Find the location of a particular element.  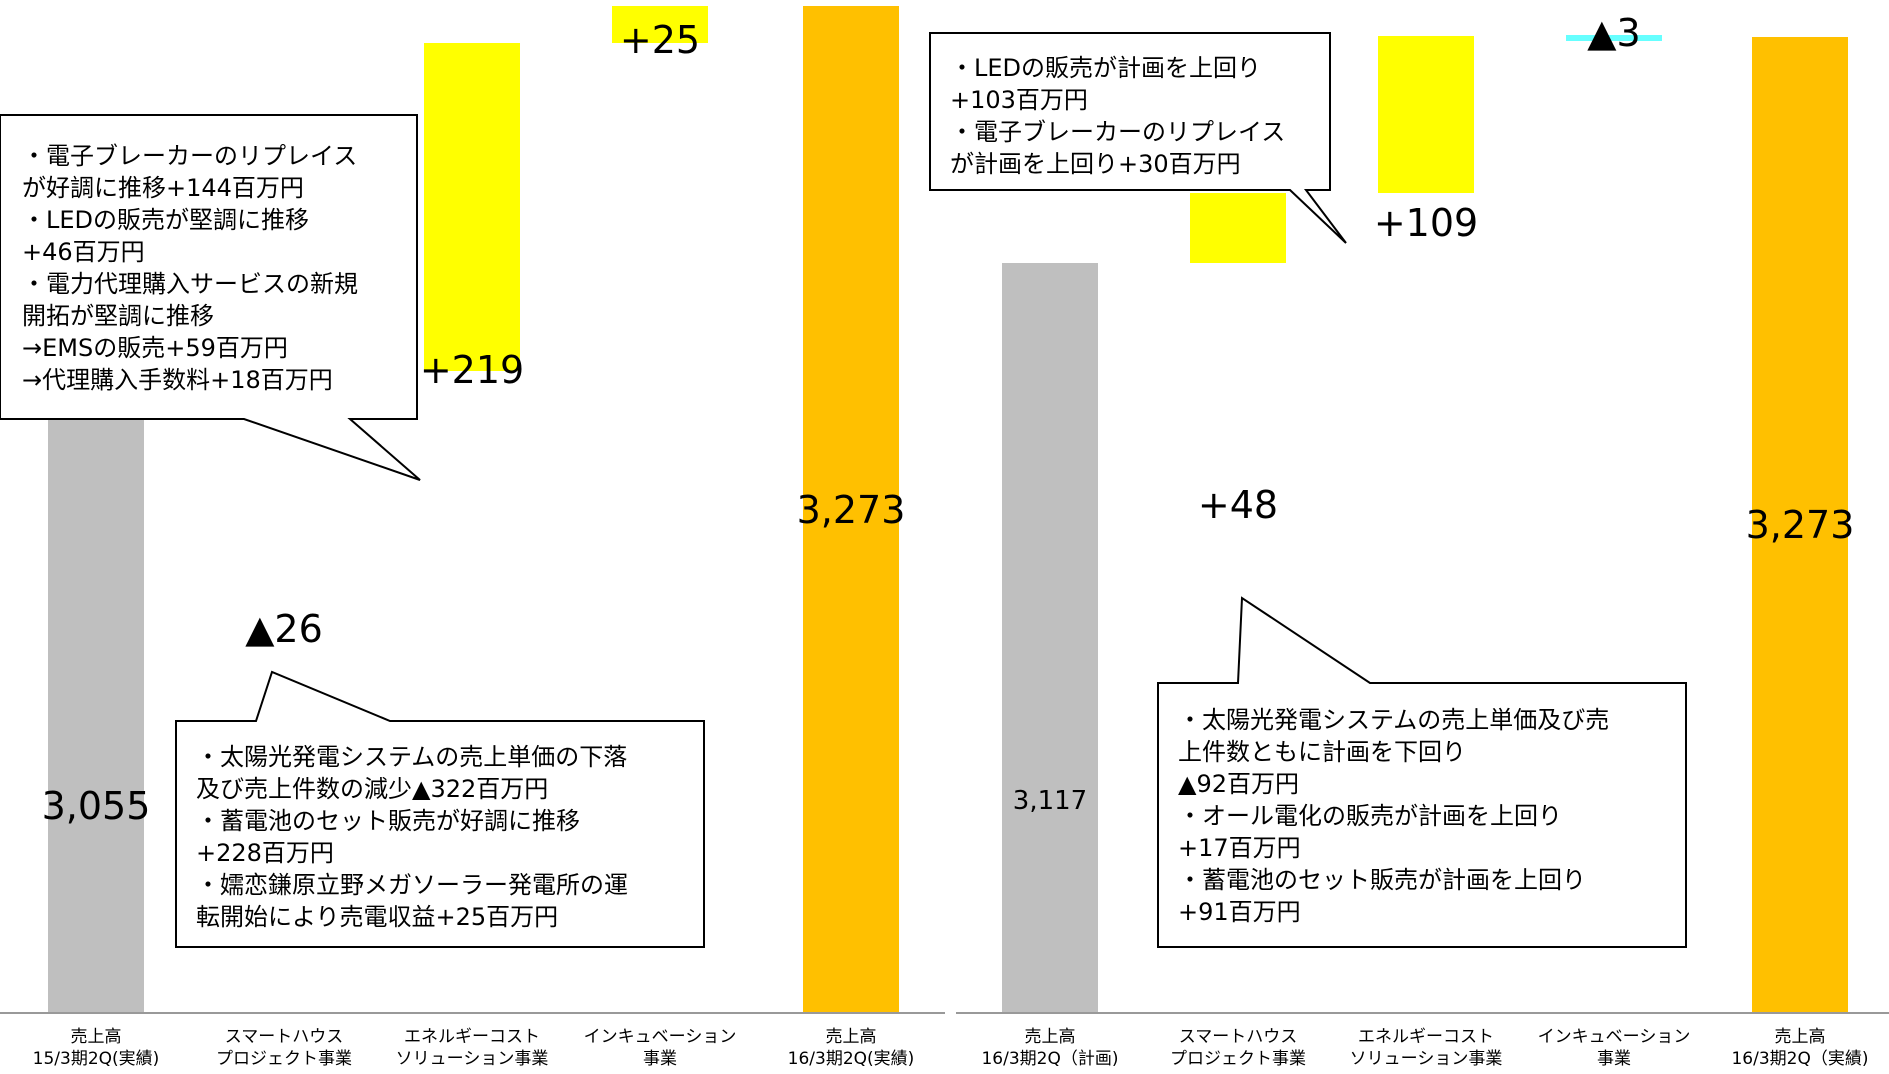

category-label-line: 16/3期2Q(実績) is located at coordinates (851, 1059).